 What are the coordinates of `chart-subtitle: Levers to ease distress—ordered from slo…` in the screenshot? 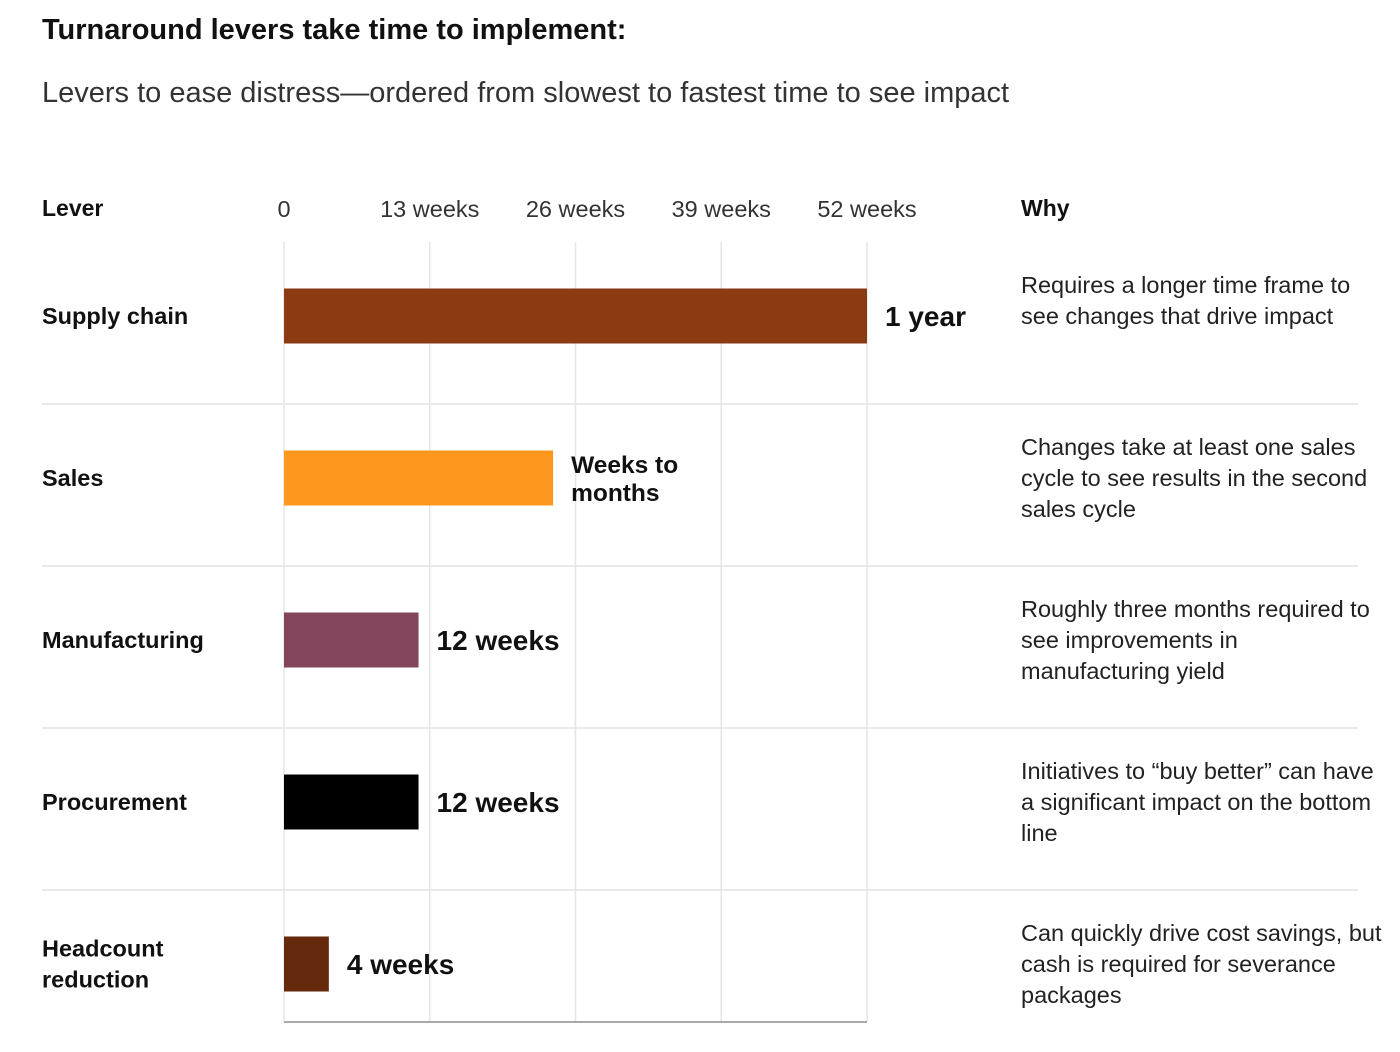 It's located at (526, 93).